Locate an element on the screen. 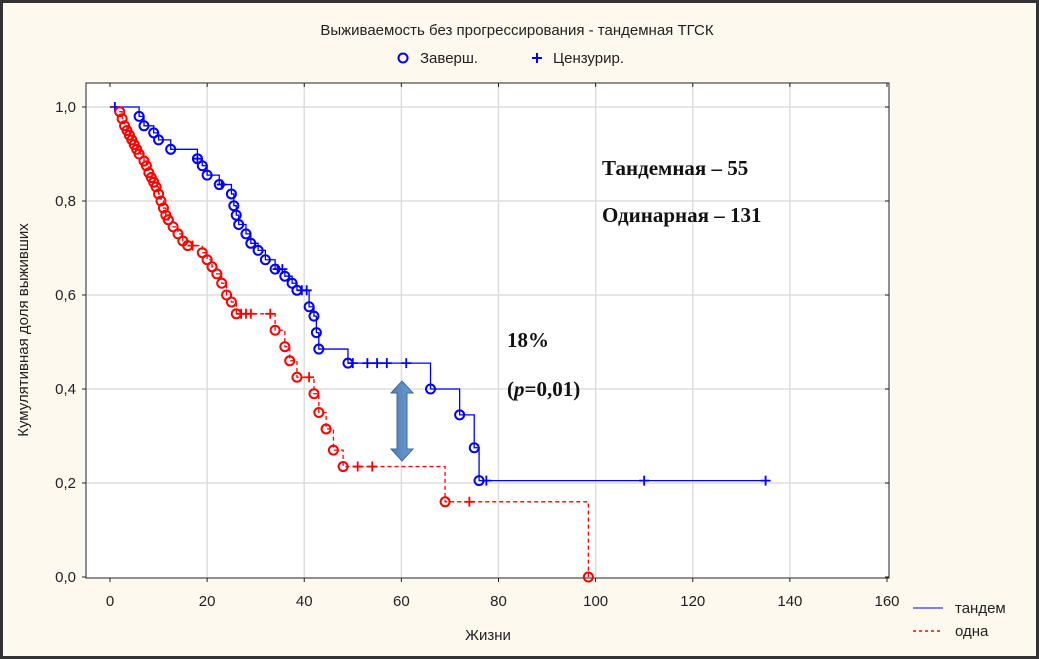 This screenshot has width=1039, height=659. y-tick-label: 0,2 is located at coordinates (65, 483).